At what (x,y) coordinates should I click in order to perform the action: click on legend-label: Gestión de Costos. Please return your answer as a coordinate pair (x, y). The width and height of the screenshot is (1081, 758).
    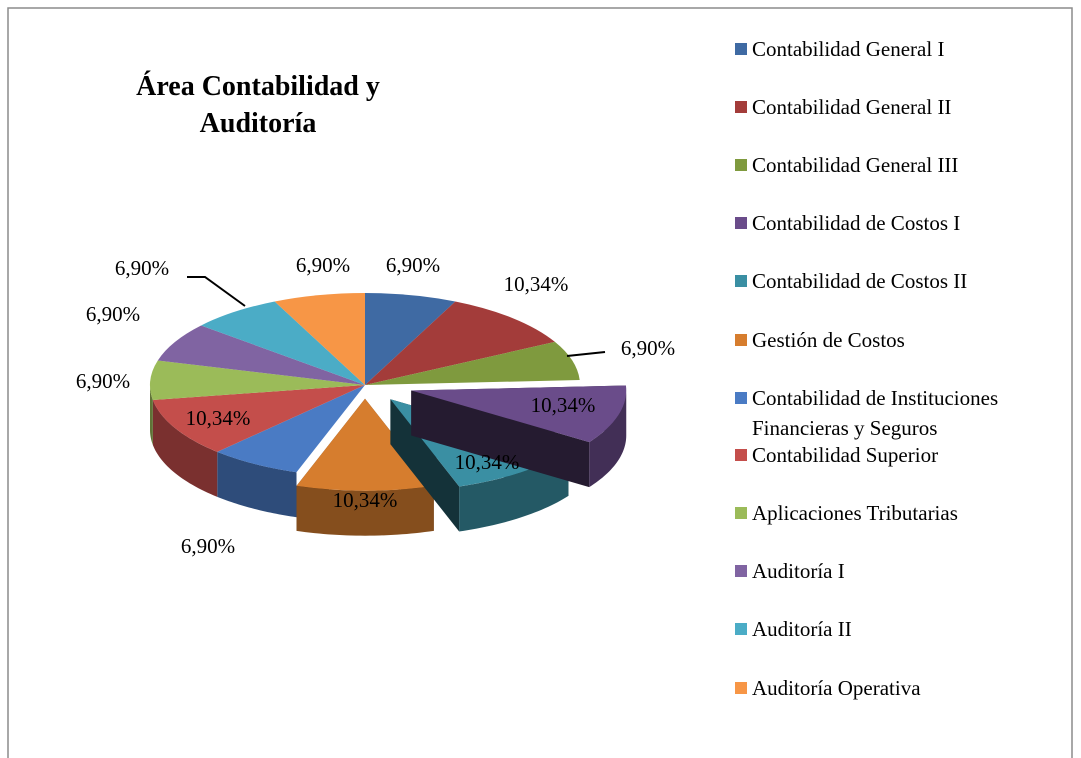
    Looking at the image, I should click on (828, 340).